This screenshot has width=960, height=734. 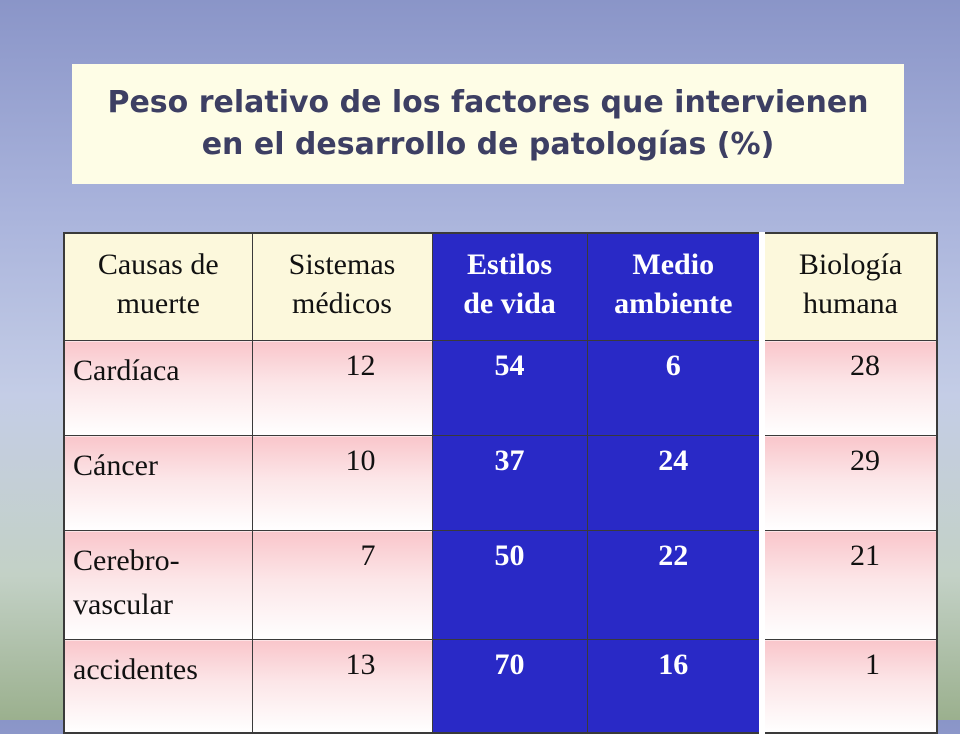 I want to click on header-text: humana, so click(x=850, y=303).